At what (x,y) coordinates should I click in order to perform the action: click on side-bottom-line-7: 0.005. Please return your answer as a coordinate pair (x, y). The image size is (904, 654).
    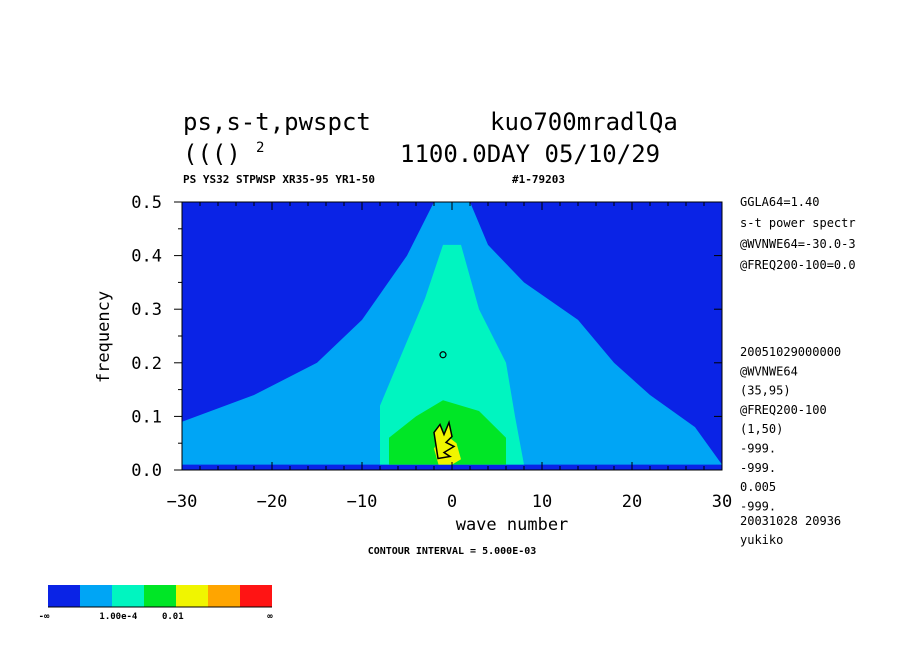
    Looking at the image, I should click on (758, 487).